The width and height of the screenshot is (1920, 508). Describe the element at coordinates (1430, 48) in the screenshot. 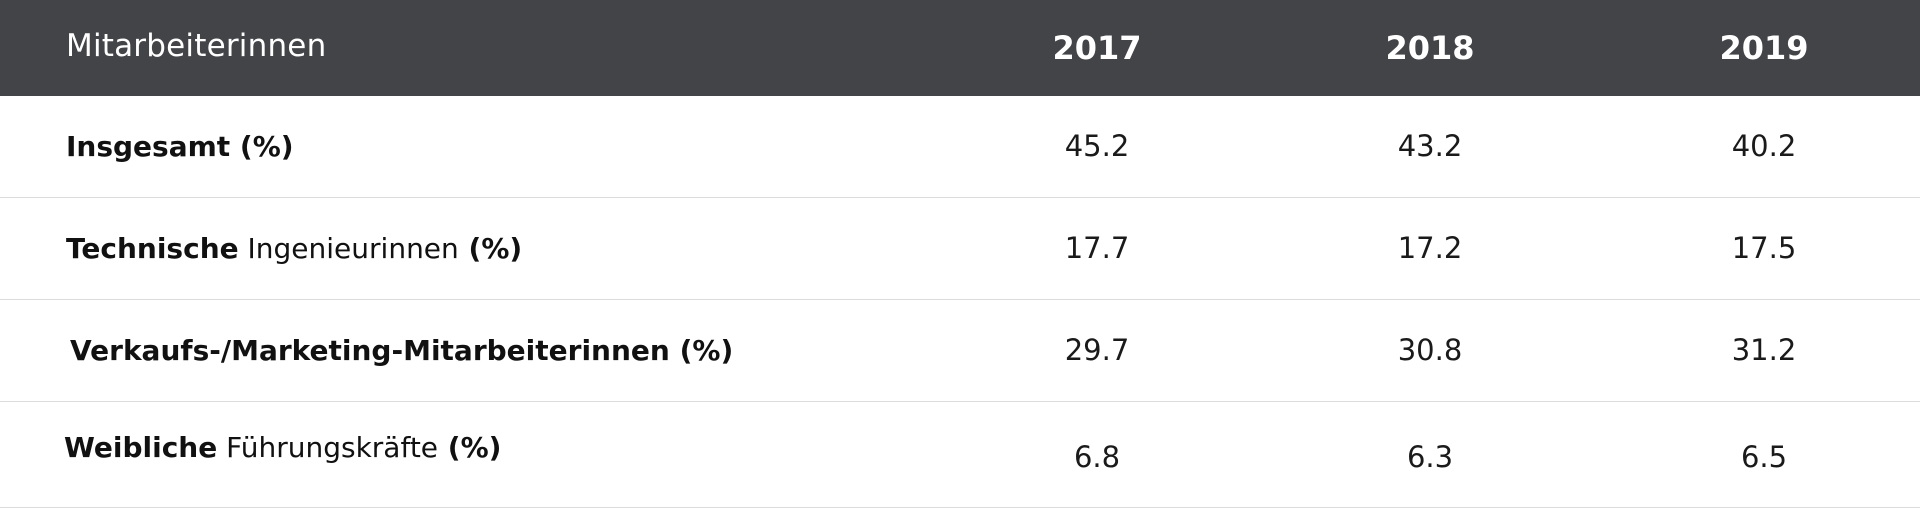

I see `header-year-2018: 2018` at that location.